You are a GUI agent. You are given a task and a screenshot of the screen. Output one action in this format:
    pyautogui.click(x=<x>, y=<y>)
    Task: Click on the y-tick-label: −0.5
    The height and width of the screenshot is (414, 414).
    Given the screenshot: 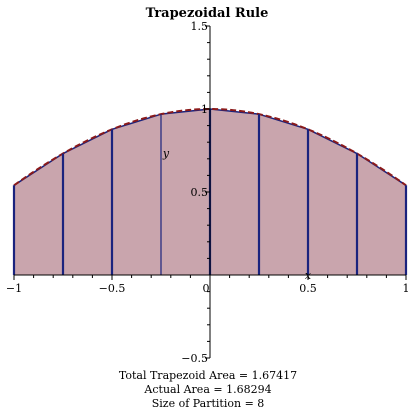 What is the action you would take?
    pyautogui.click(x=194, y=358)
    